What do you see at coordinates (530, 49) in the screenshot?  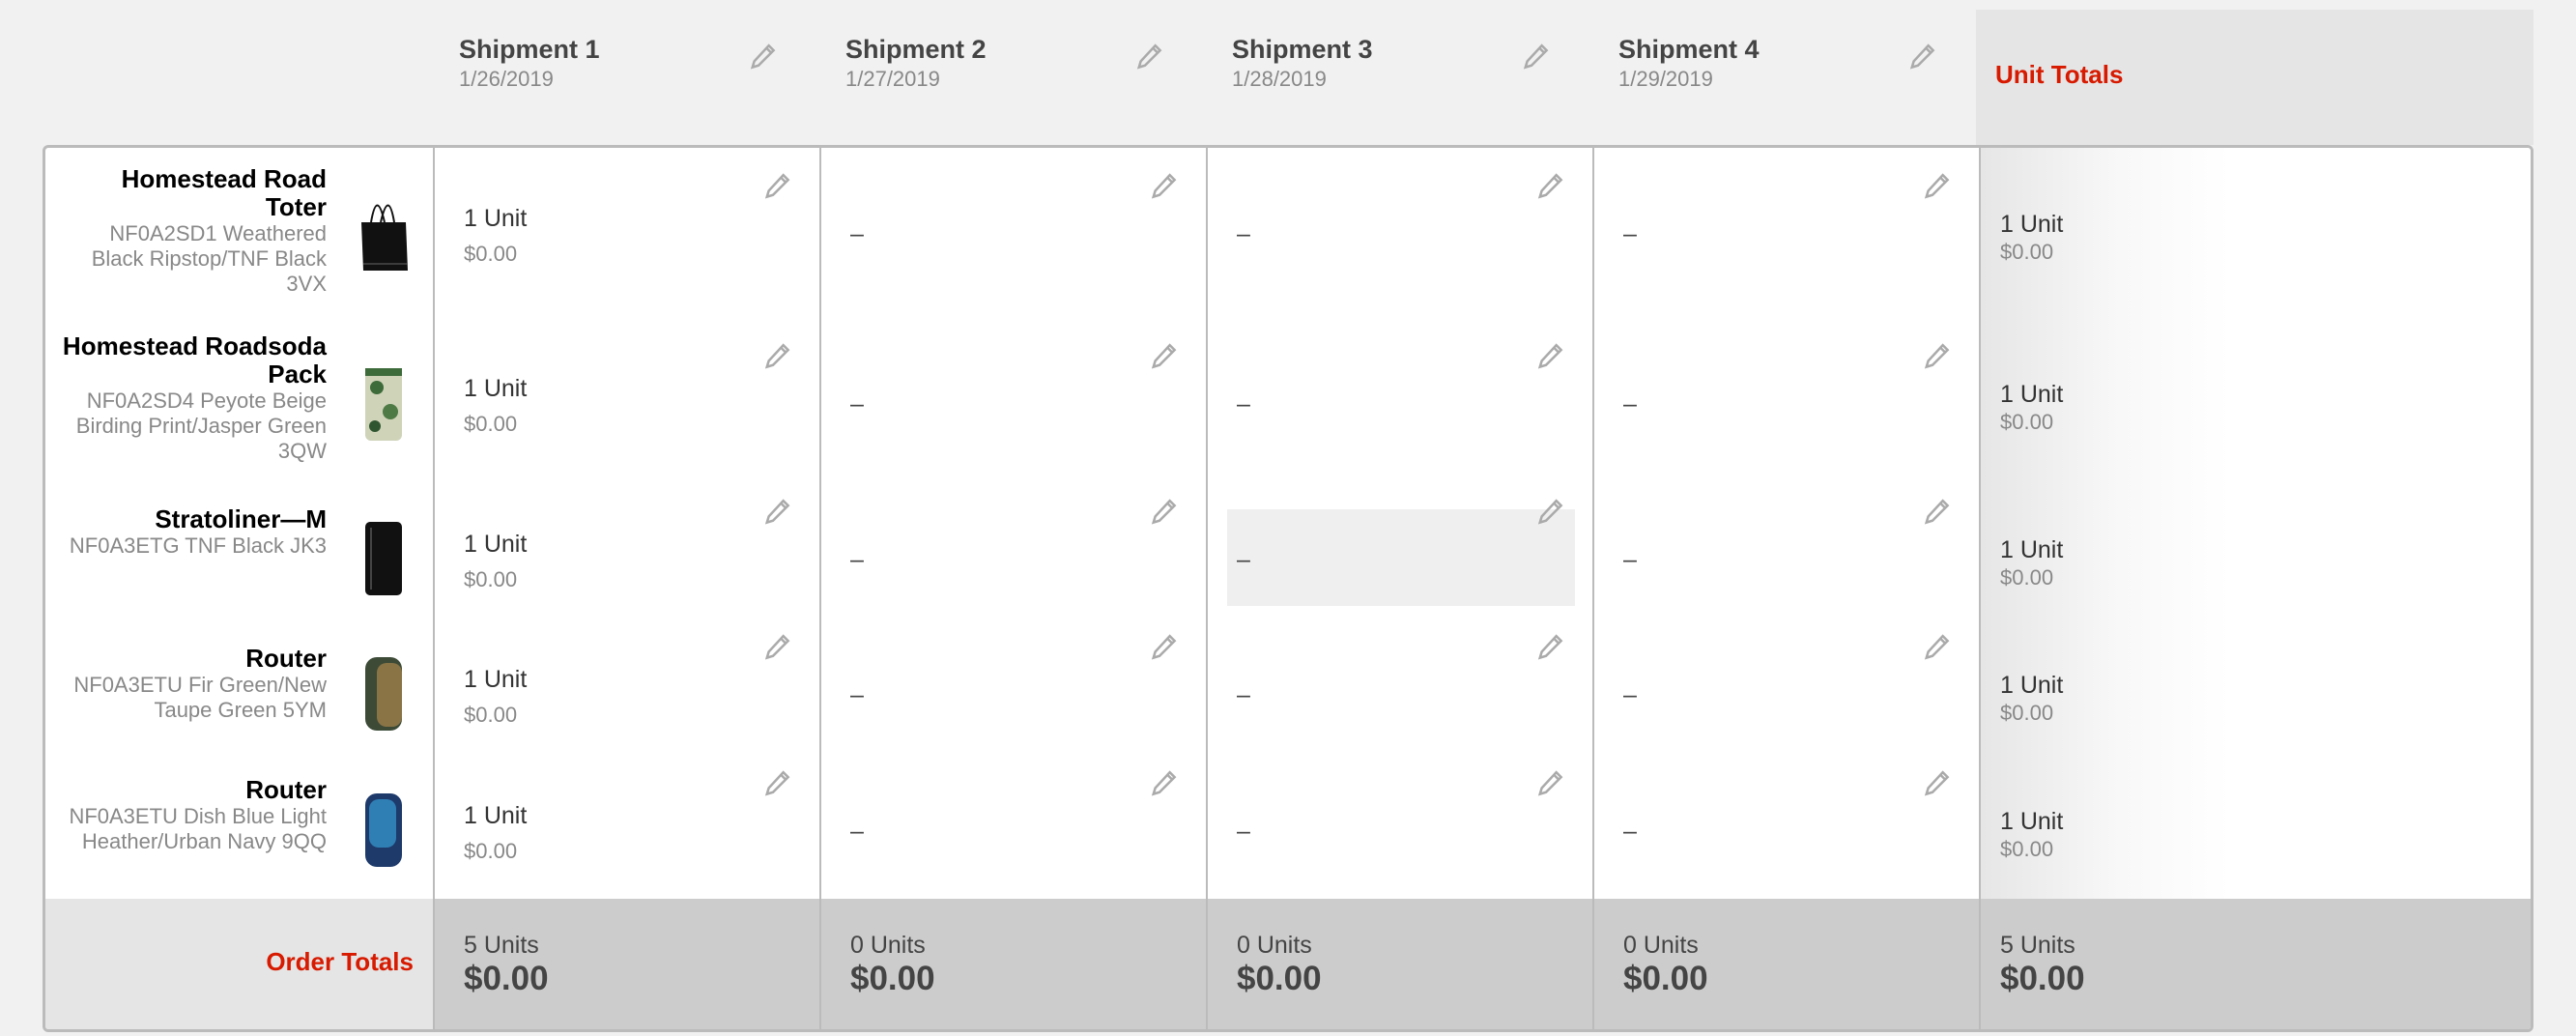 I see `shipment-title: Shipment 1` at bounding box center [530, 49].